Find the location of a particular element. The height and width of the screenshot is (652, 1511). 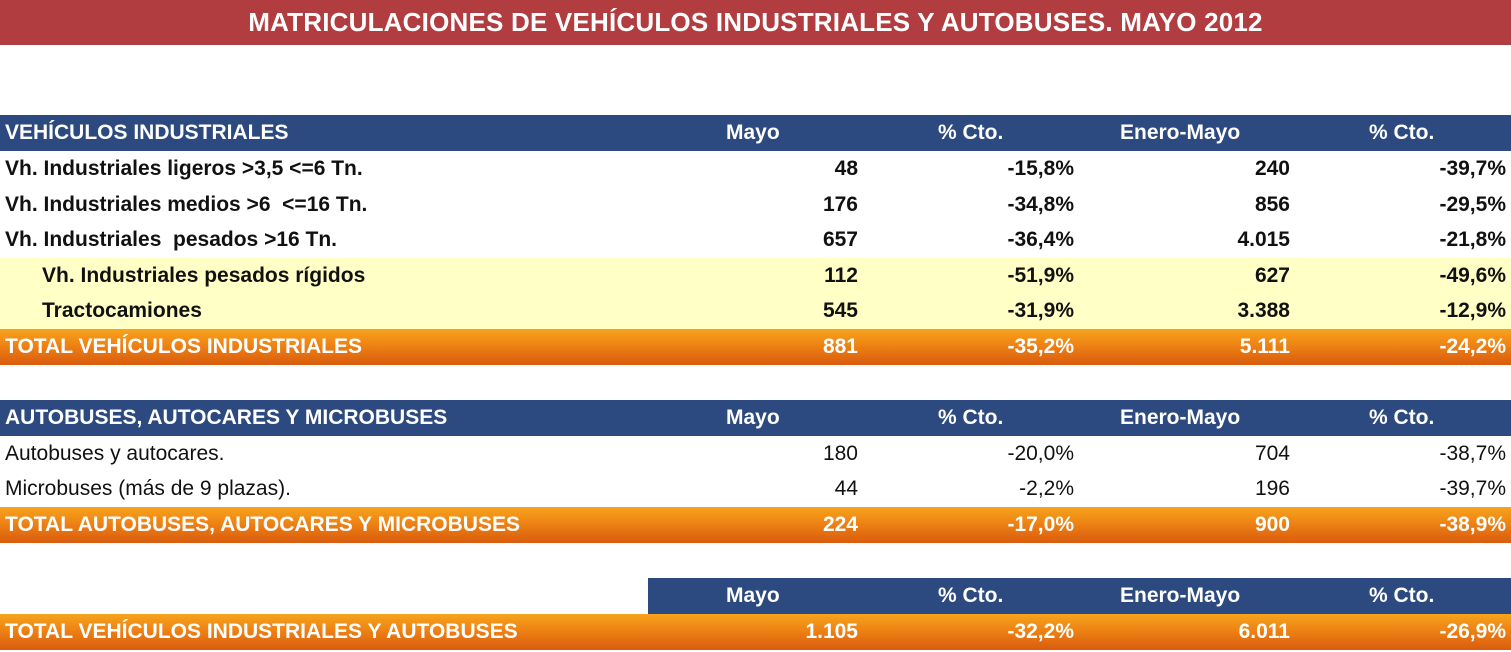

cell-mayo: 224 is located at coordinates (840, 524).